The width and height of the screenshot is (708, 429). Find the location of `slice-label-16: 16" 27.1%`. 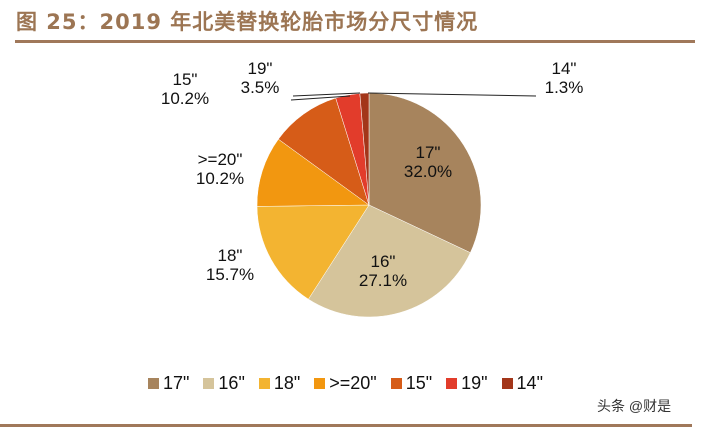

slice-label-16: 16" 27.1% is located at coordinates (383, 271).